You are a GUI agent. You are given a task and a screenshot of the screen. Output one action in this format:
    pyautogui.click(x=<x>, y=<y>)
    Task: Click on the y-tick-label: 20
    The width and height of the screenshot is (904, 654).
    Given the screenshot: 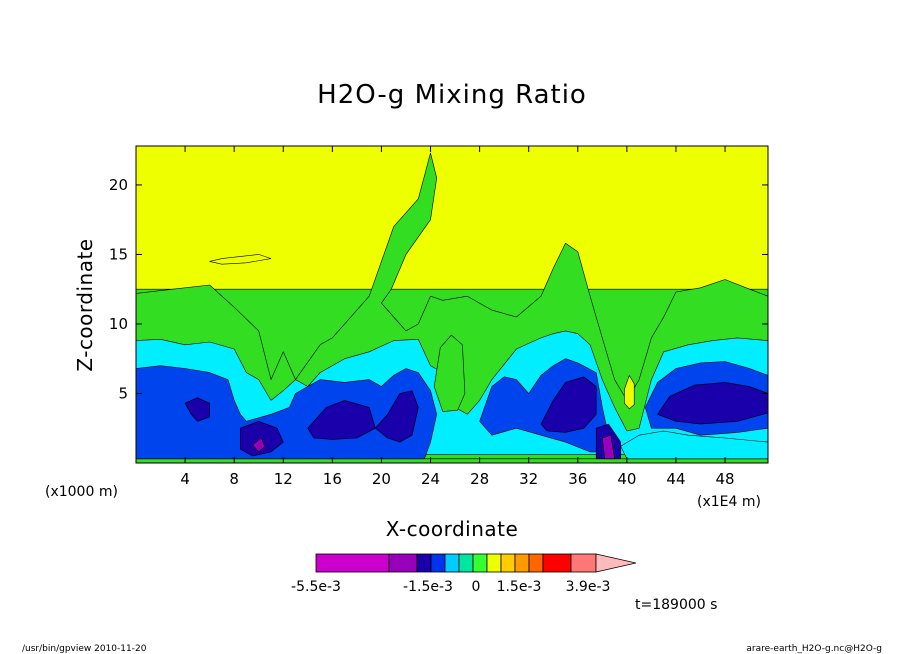 What is the action you would take?
    pyautogui.click(x=118, y=185)
    